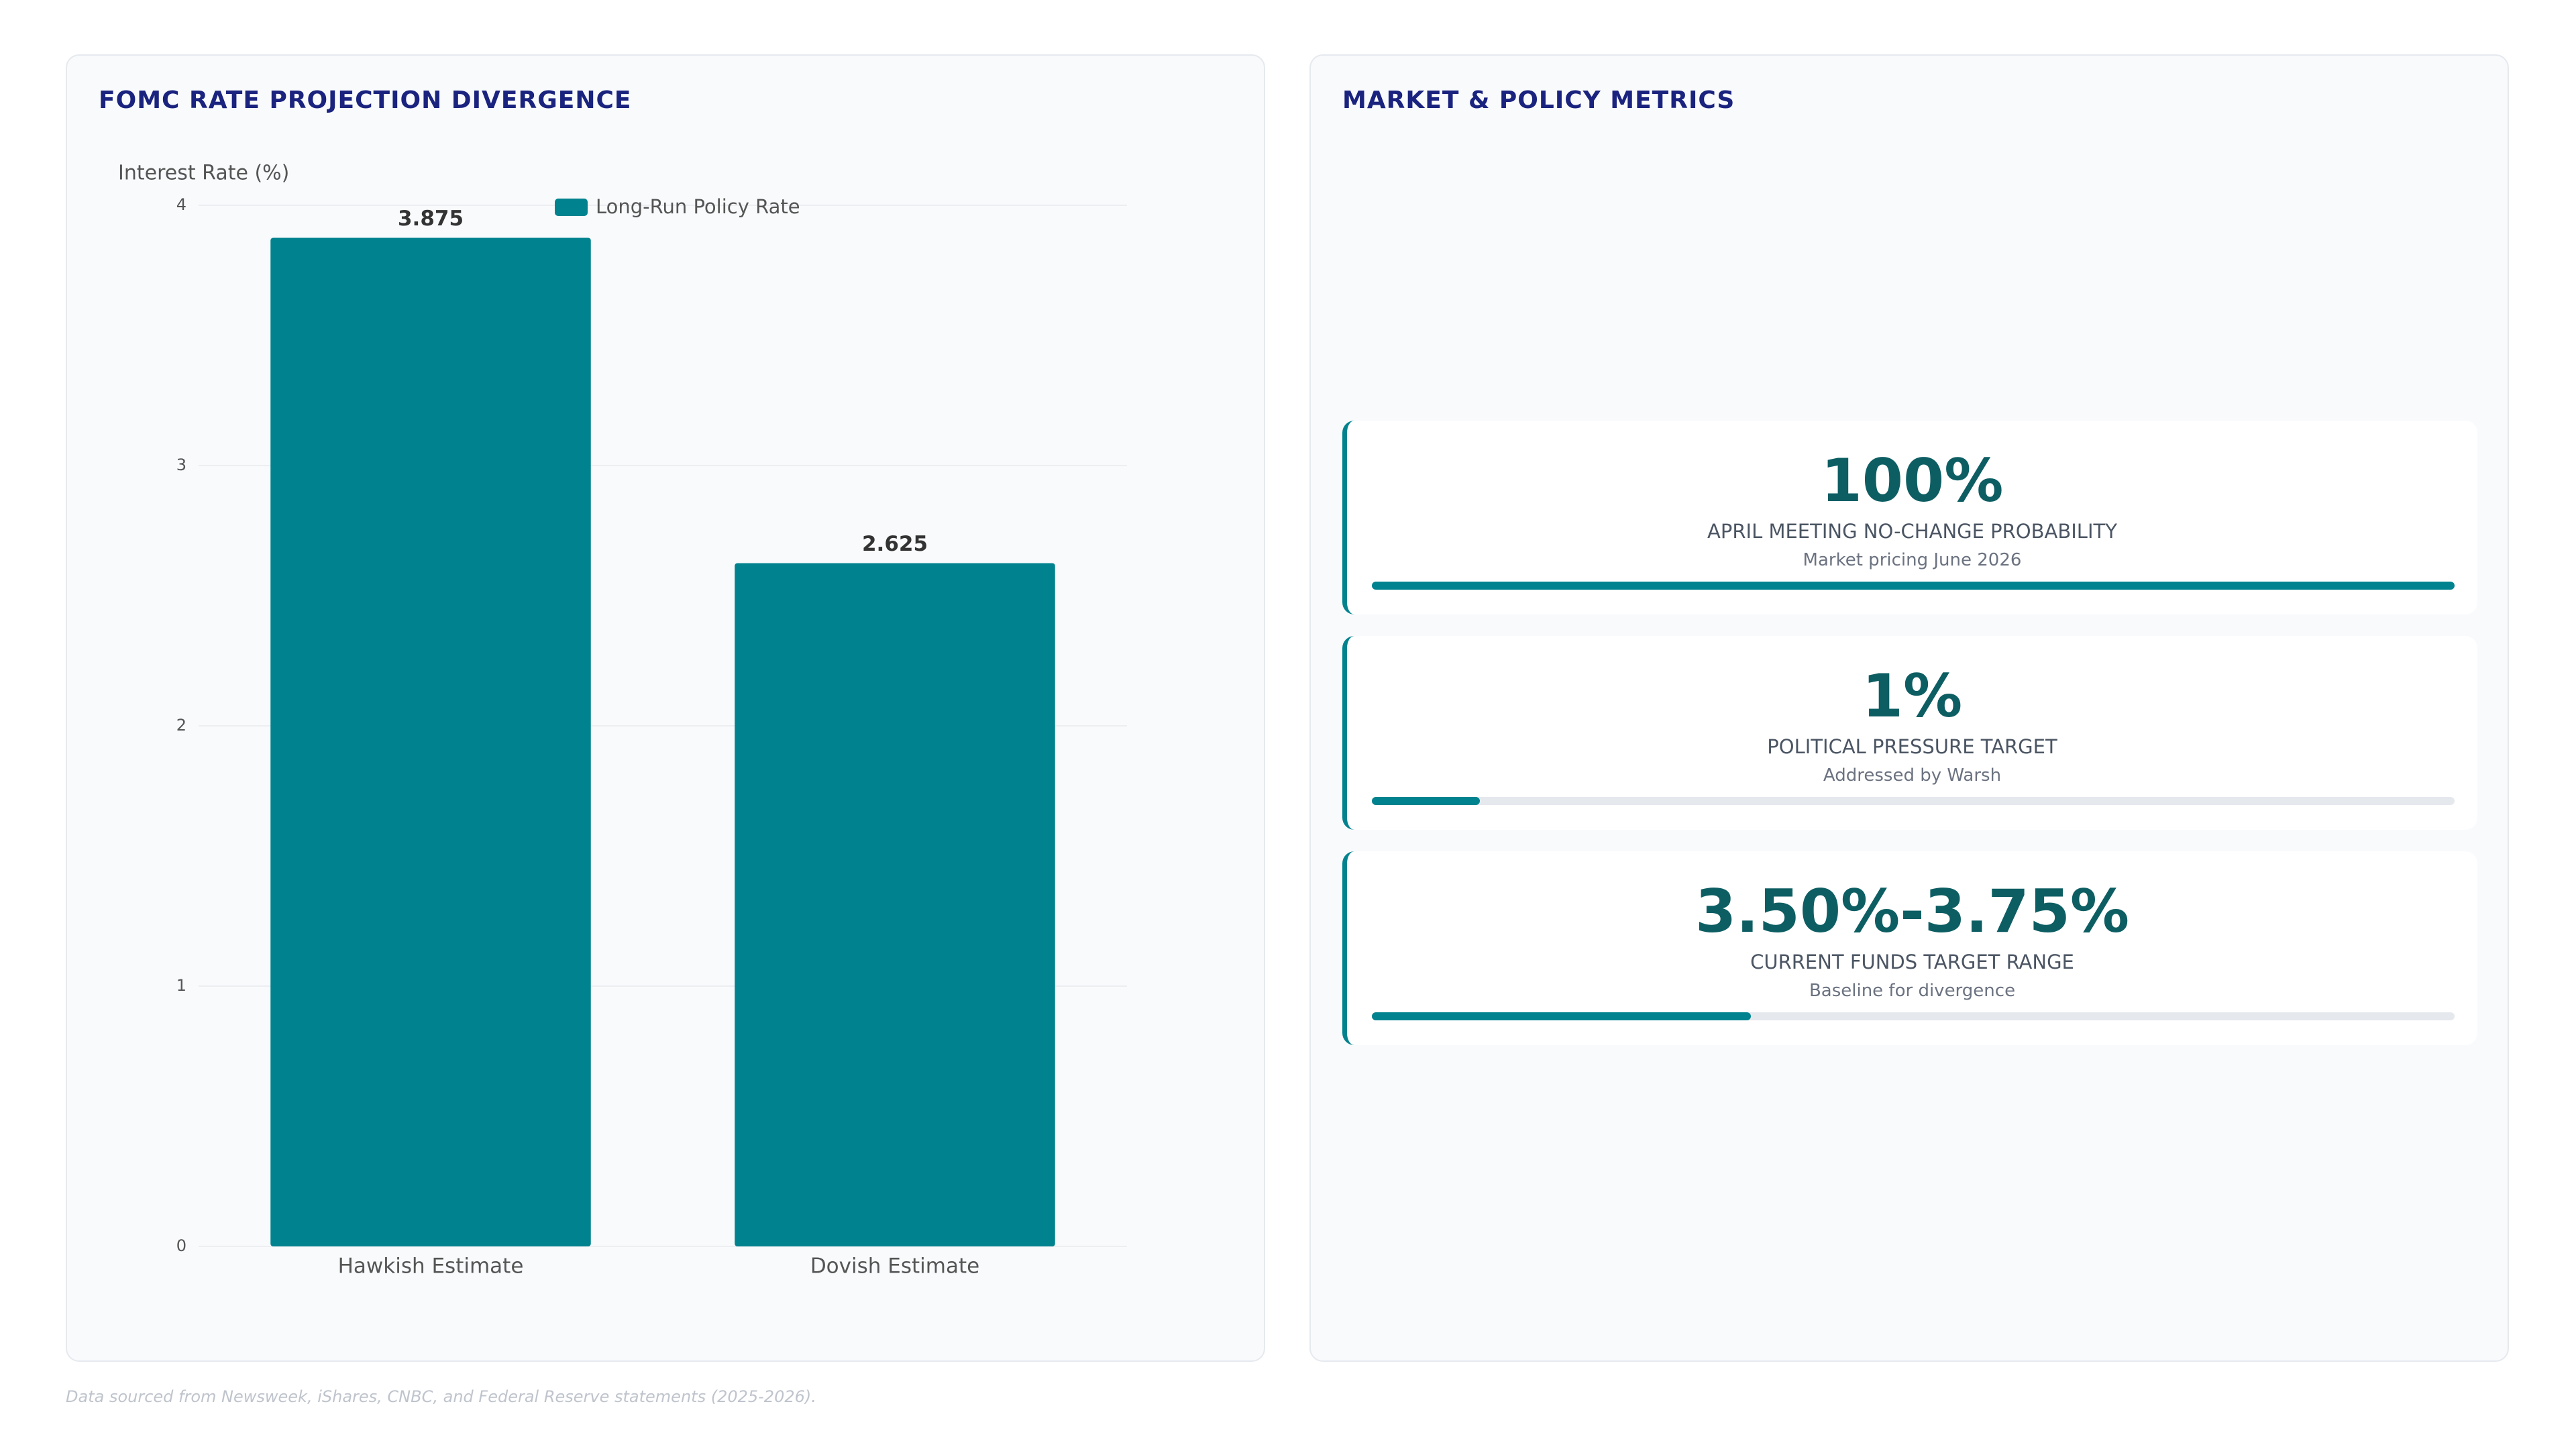 The width and height of the screenshot is (2576, 1449). I want to click on y-tick-label: 4, so click(181, 204).